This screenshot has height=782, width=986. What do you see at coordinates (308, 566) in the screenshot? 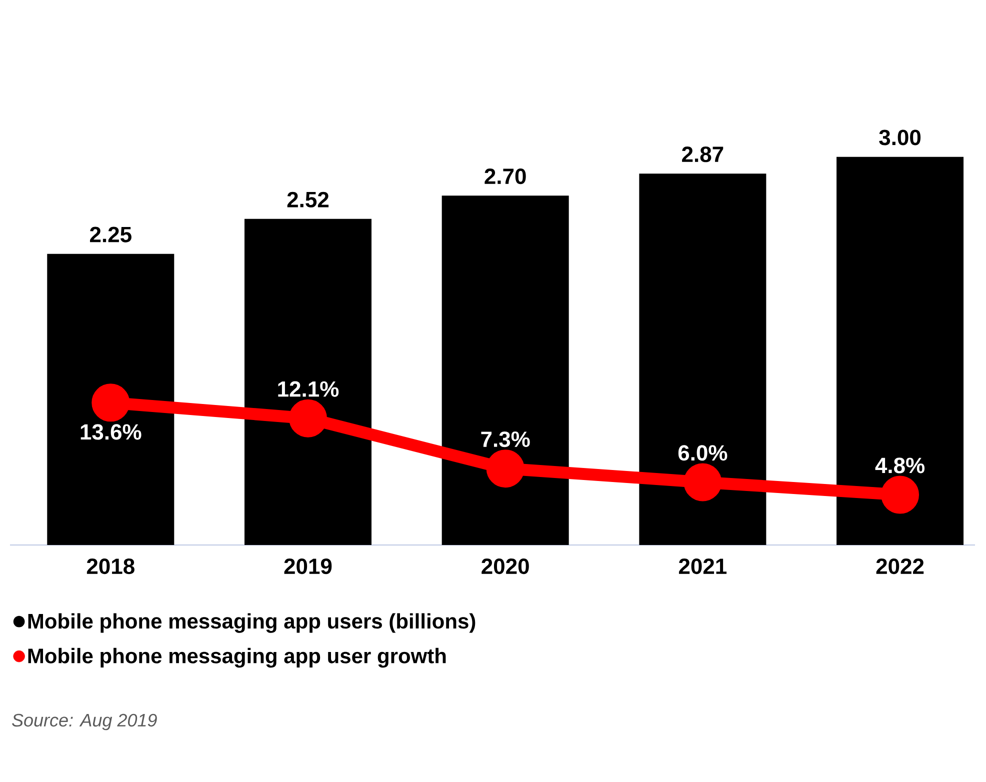
I see `x-tick-label: 2019` at bounding box center [308, 566].